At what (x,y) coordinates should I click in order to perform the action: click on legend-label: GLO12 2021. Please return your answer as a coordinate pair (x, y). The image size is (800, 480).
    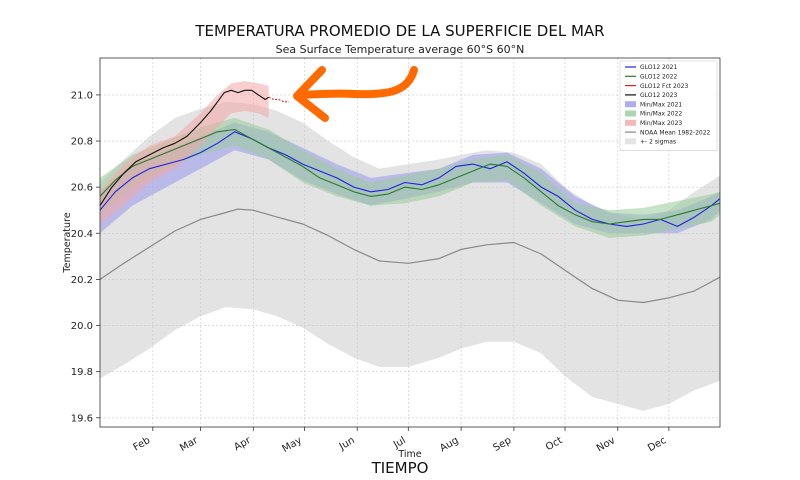
    Looking at the image, I should click on (658, 67).